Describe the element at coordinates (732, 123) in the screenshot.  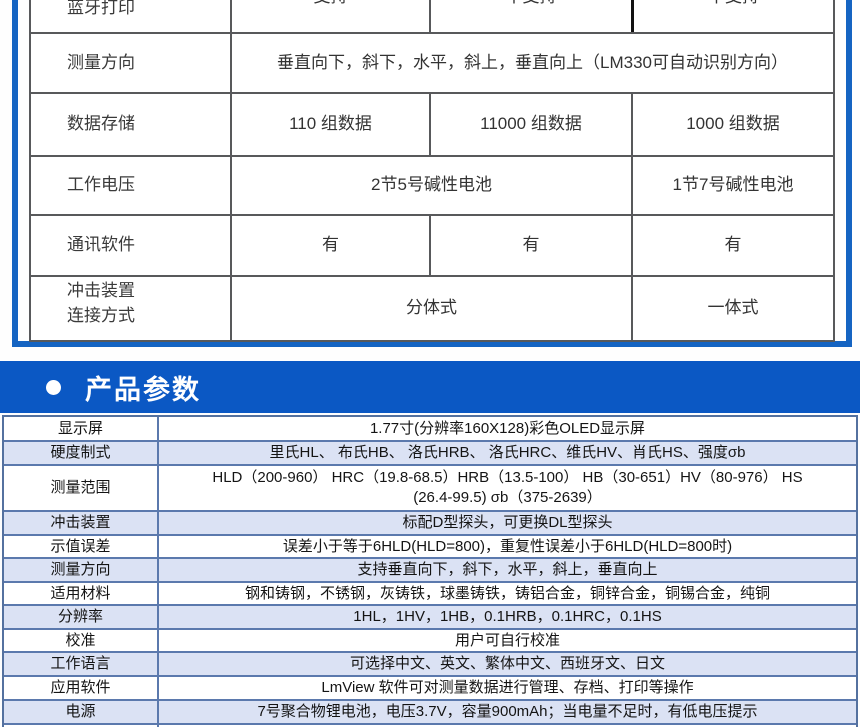
I see `cell-storage-col3: 1000 组数据` at that location.